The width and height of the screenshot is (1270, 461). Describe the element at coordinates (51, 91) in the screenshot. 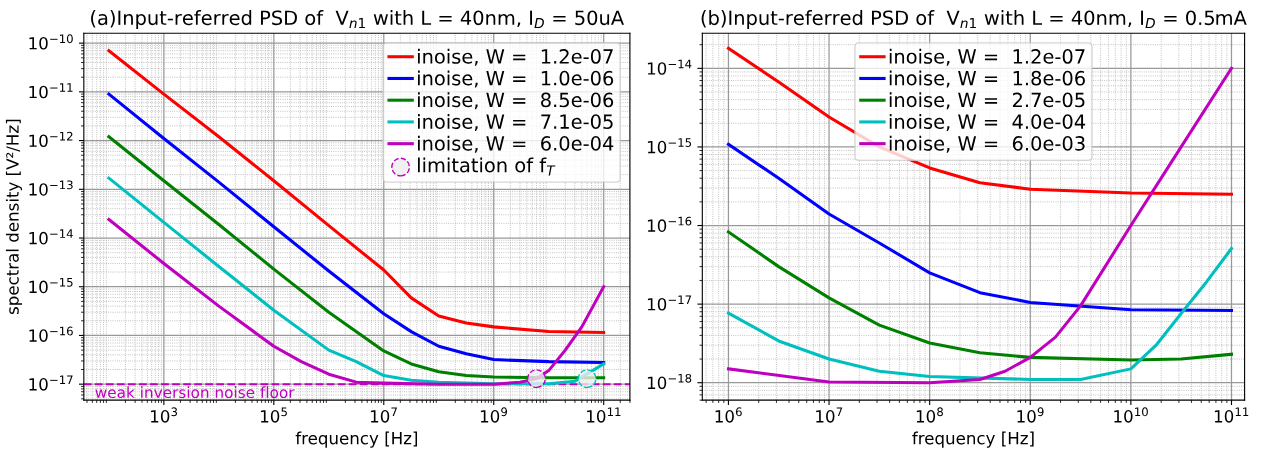

I see `y-tick-label: 10$^{−11}$` at that location.